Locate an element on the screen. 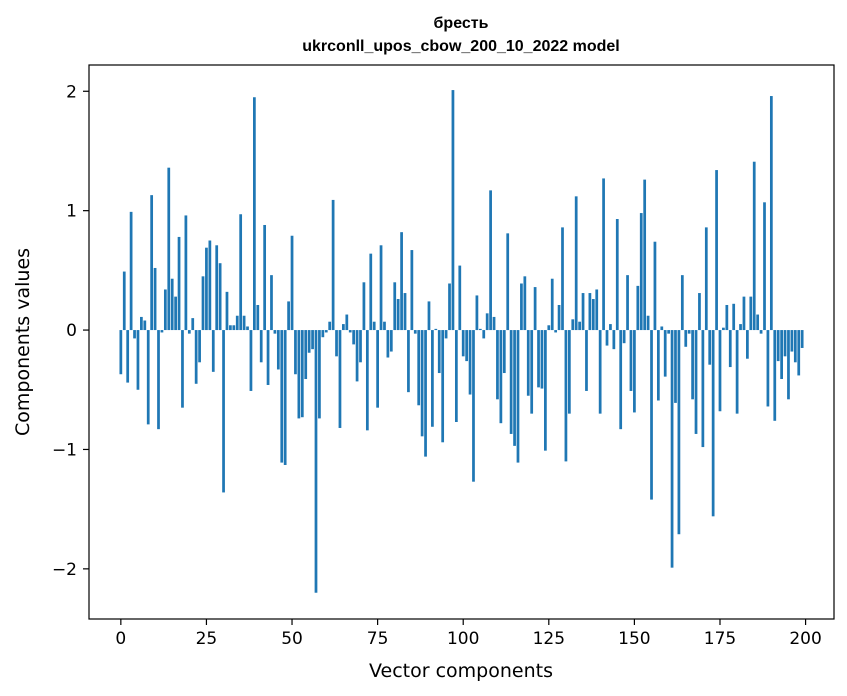  x-tick-label: 125 is located at coordinates (549, 639).